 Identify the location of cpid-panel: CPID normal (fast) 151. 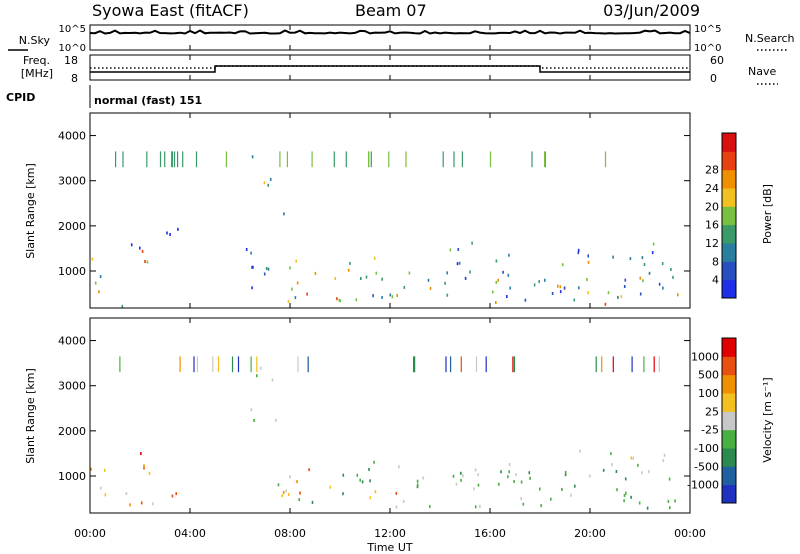
(104, 96).